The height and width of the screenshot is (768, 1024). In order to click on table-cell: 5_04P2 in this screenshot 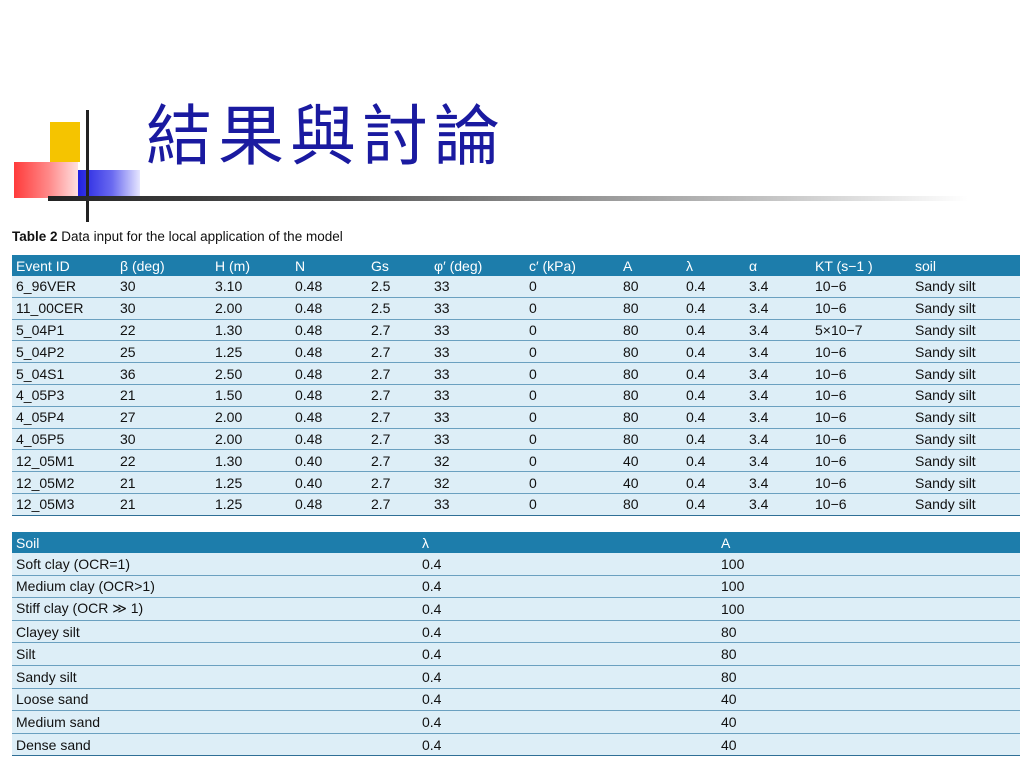, I will do `click(64, 352)`.